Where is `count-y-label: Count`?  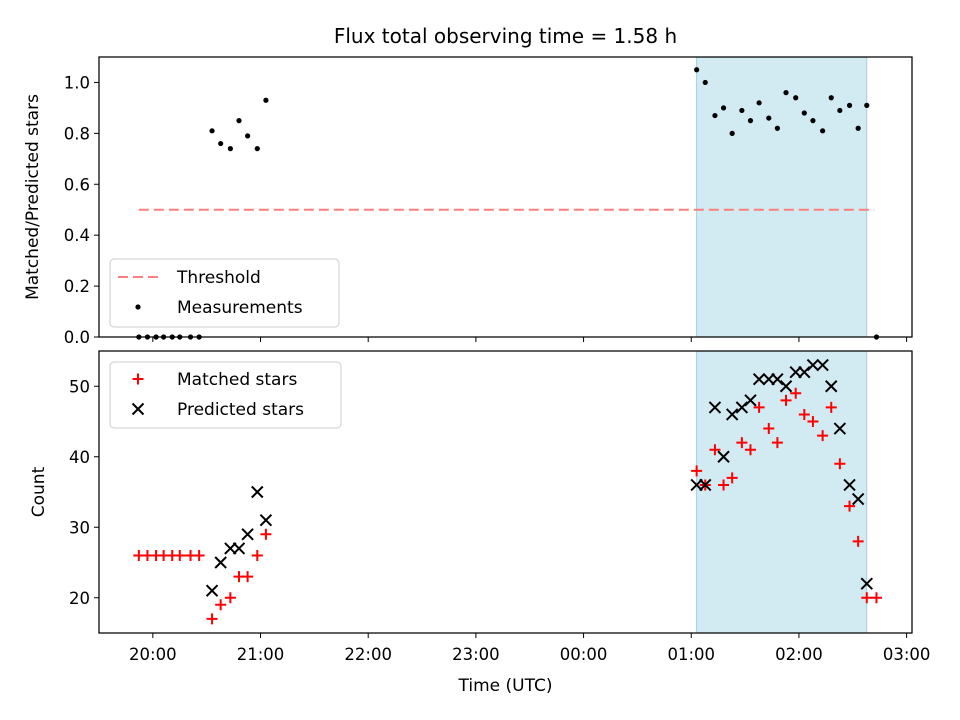 count-y-label: Count is located at coordinates (39, 491).